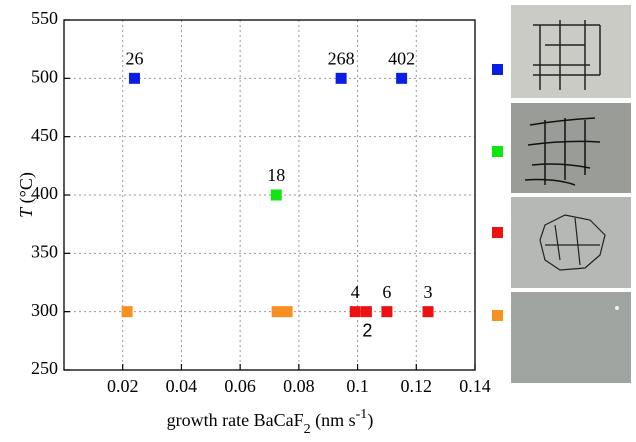  Describe the element at coordinates (276, 175) in the screenshot. I see `point-label: 18` at that location.